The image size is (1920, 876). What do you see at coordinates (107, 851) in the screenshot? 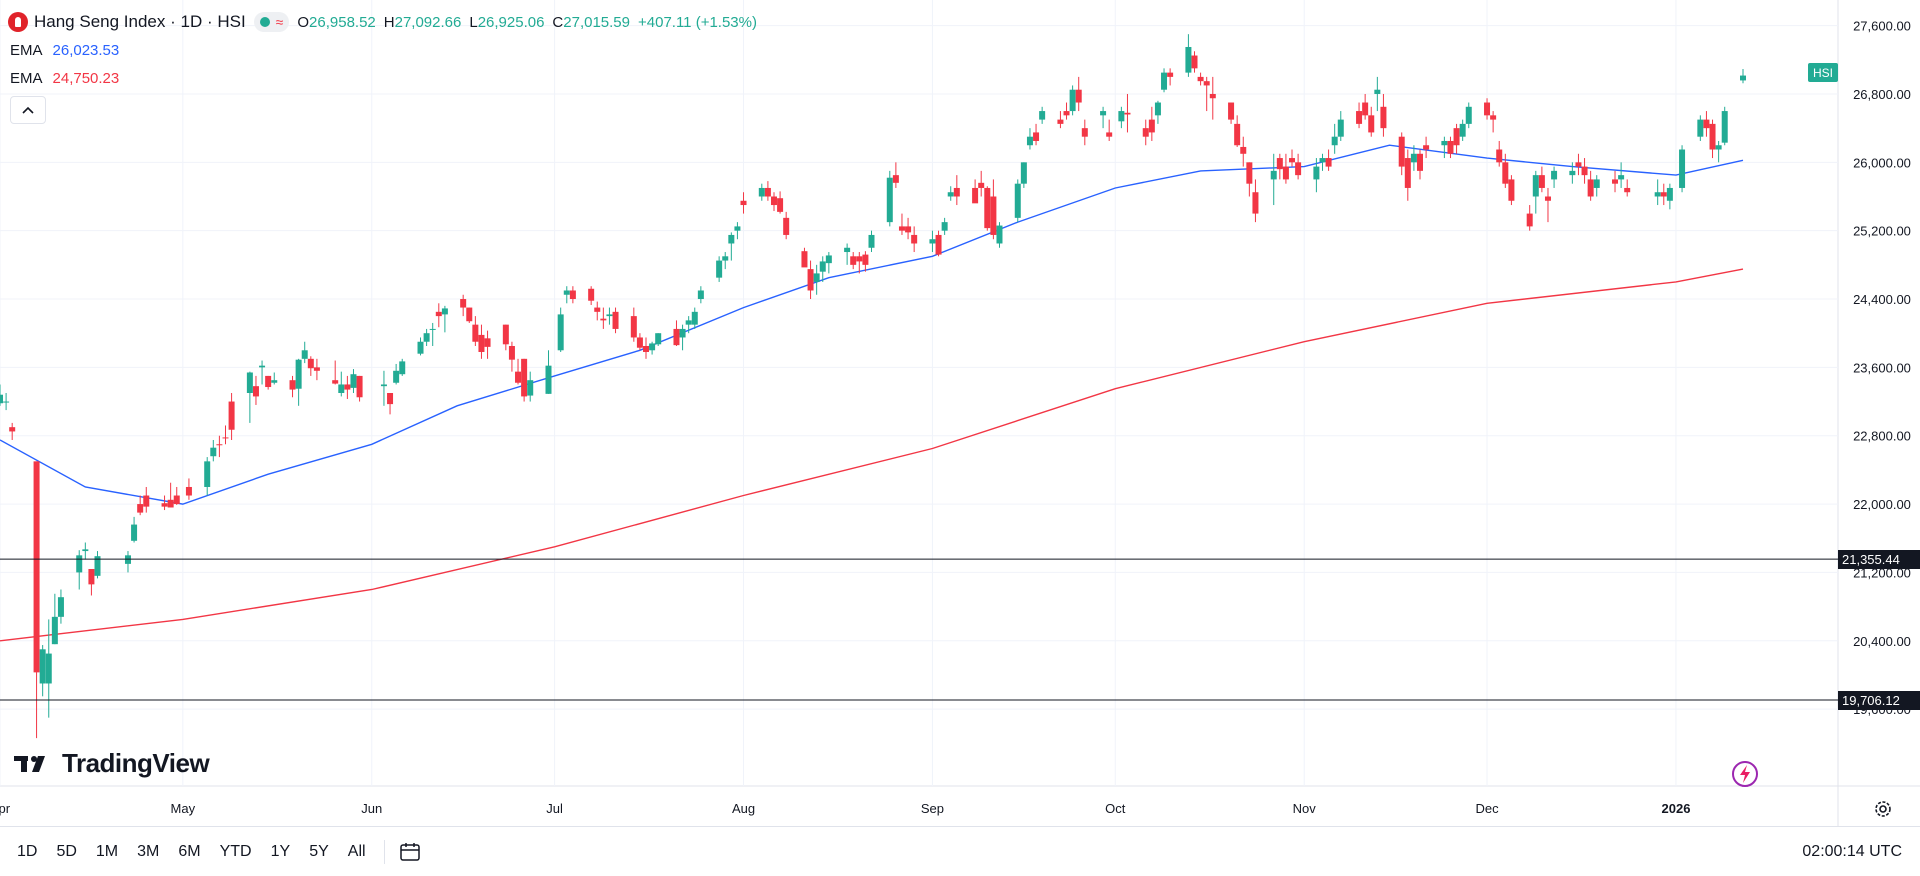
I see `range-button-1m: 1M` at bounding box center [107, 851].